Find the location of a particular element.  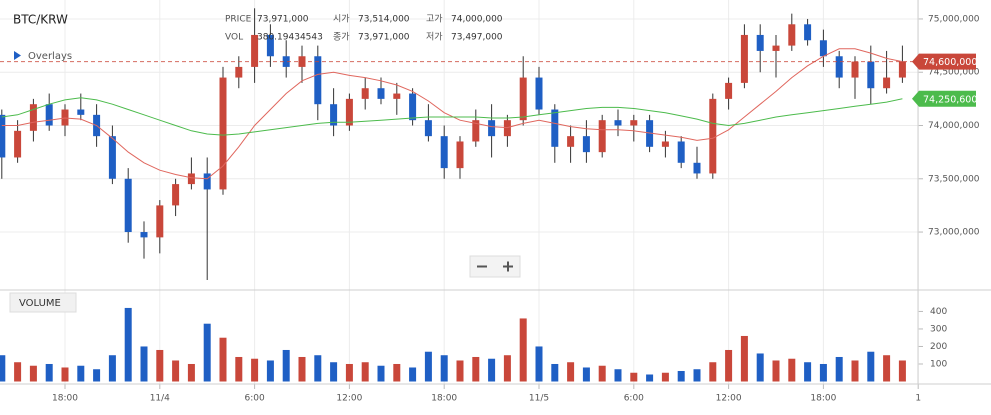

x-tick-label: 11/4 is located at coordinates (160, 399).